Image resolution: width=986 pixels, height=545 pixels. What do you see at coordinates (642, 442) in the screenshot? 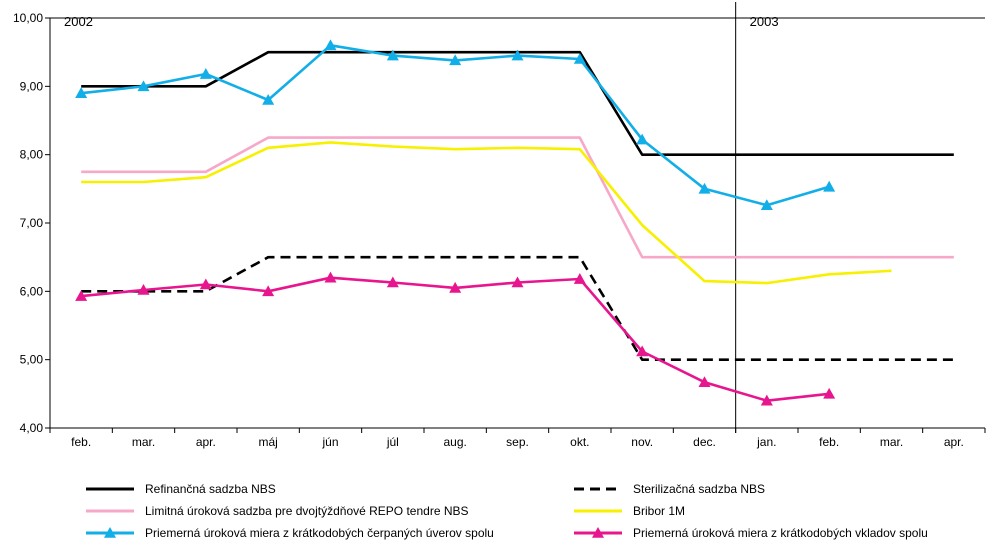
I see `x-tick-label: nov.` at bounding box center [642, 442].